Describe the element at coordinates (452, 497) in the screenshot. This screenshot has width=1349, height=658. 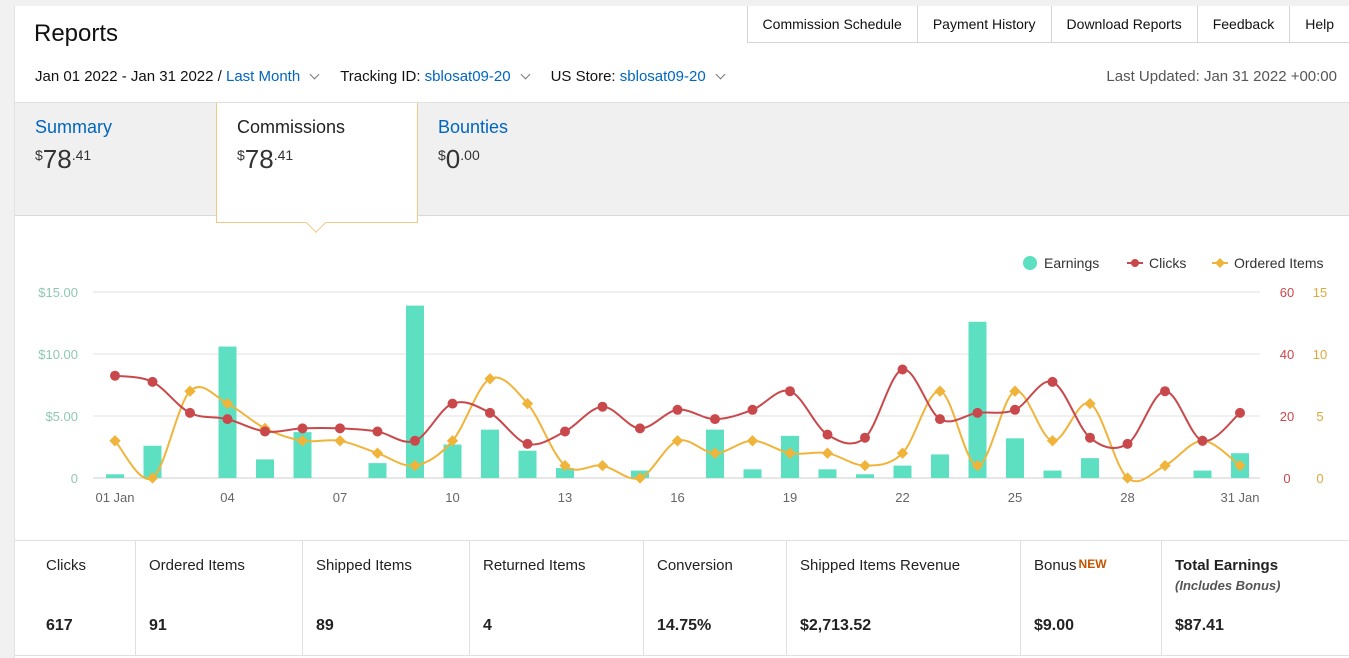
I see `x-tick-label: 10` at that location.